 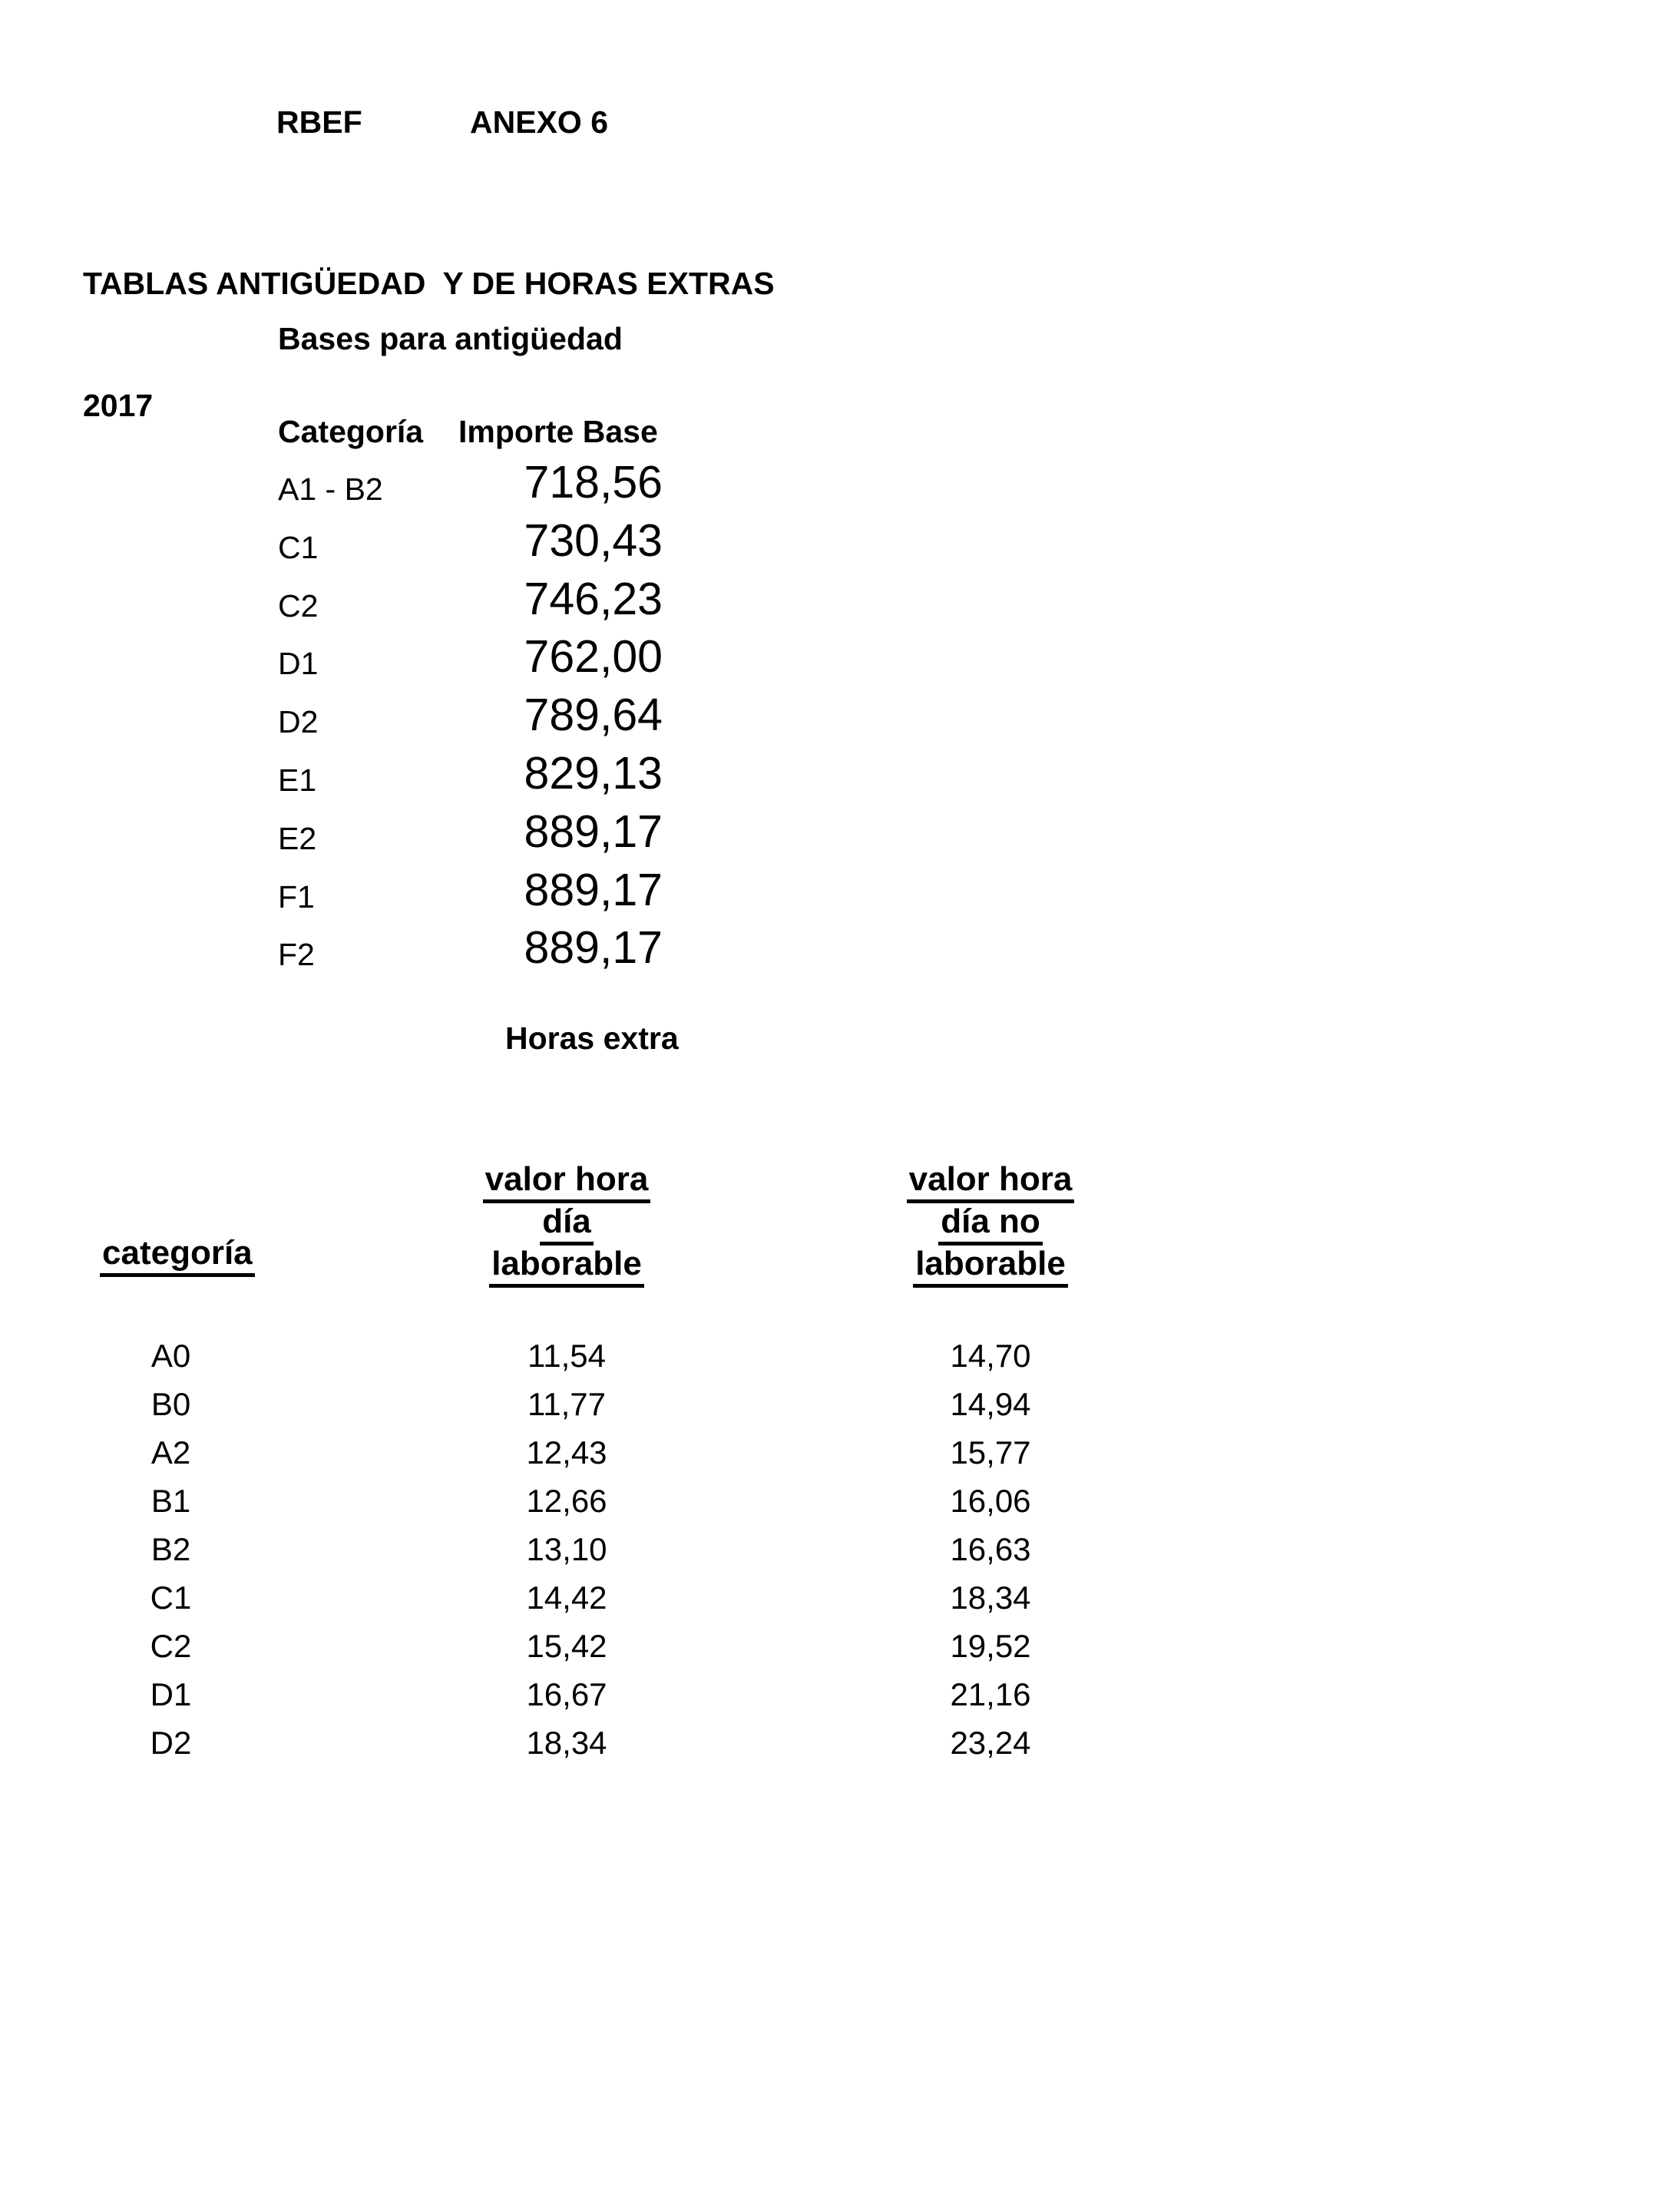 What do you see at coordinates (593, 598) in the screenshot?
I see `importe-cell: 746,23` at bounding box center [593, 598].